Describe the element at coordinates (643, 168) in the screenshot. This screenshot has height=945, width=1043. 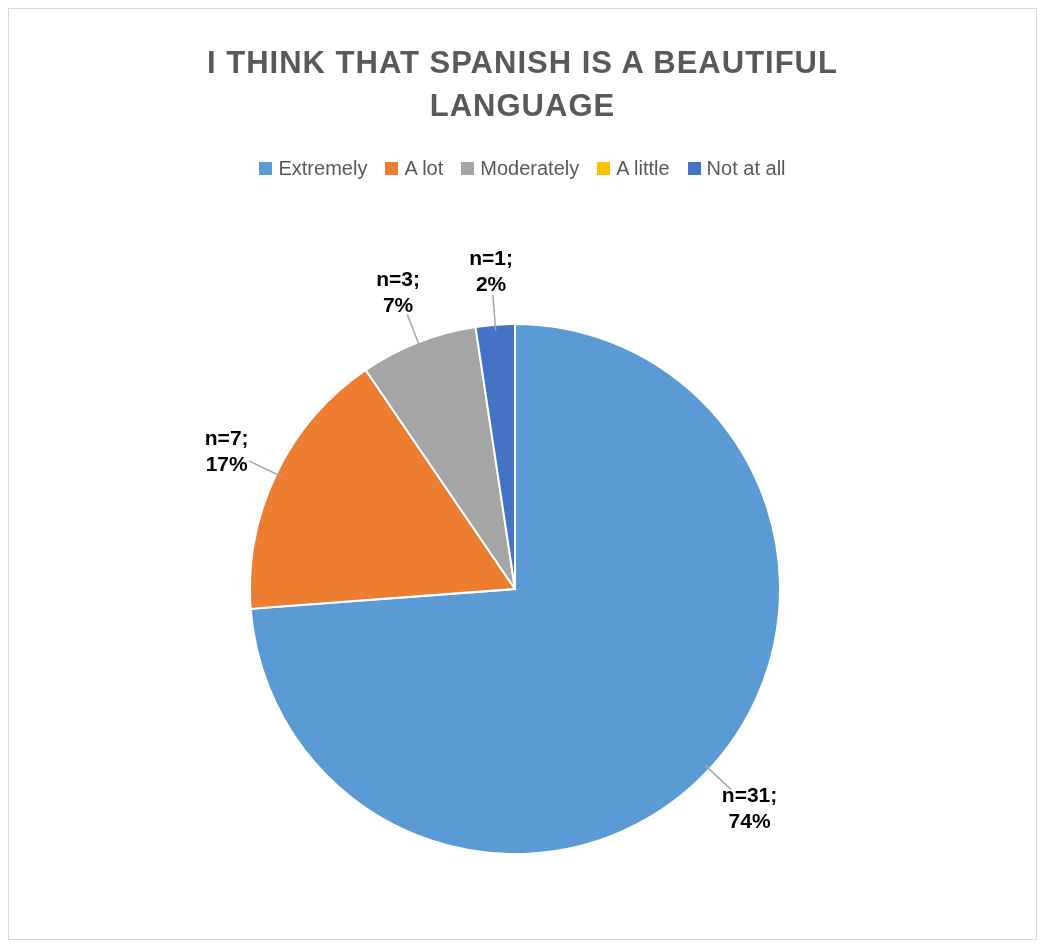
I see `legend-label: A little` at that location.